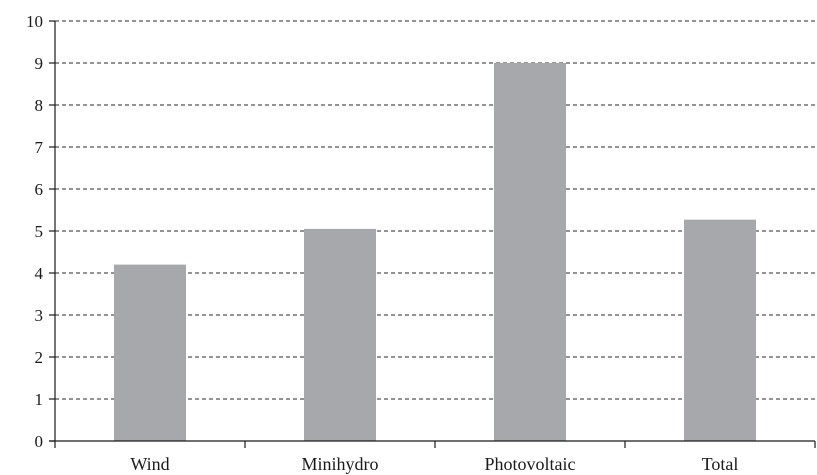 The height and width of the screenshot is (475, 817). Describe the element at coordinates (39, 315) in the screenshot. I see `y-tick-label-3: 3` at that location.